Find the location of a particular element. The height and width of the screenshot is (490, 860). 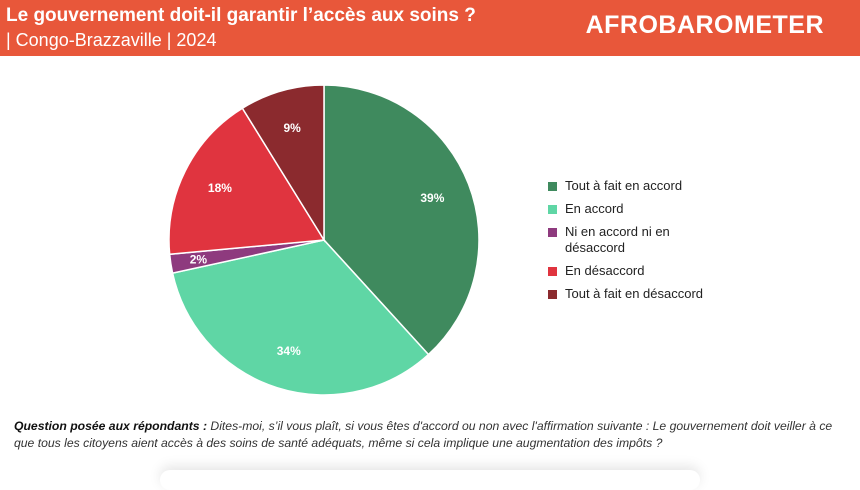

legend-item: Ni en accord ni en désaccord is located at coordinates (638, 240).